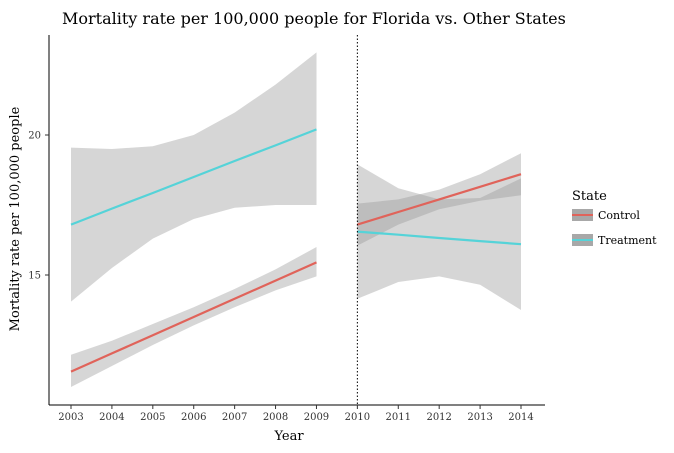 The image size is (674, 453). Describe the element at coordinates (111, 417) in the screenshot. I see `x-tick-label: 2004` at that location.